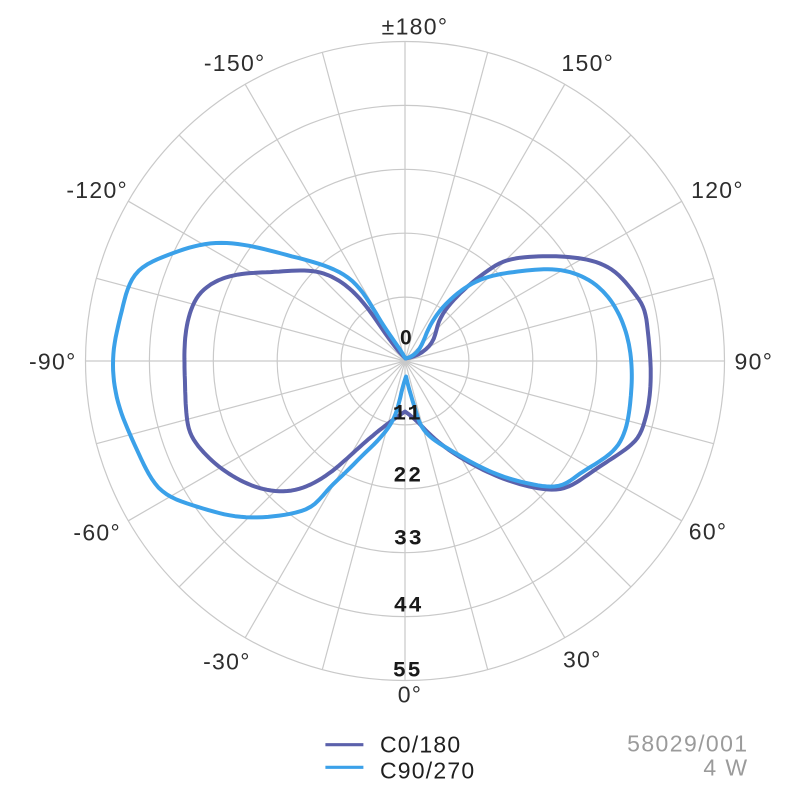  Describe the element at coordinates (415, 26) in the screenshot. I see `svg-text: ±180°` at that location.